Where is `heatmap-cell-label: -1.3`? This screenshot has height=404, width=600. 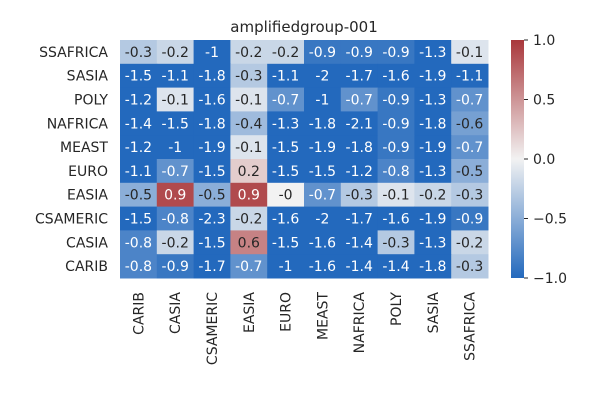 heatmap-cell-label: -1.3 is located at coordinates (432, 172).